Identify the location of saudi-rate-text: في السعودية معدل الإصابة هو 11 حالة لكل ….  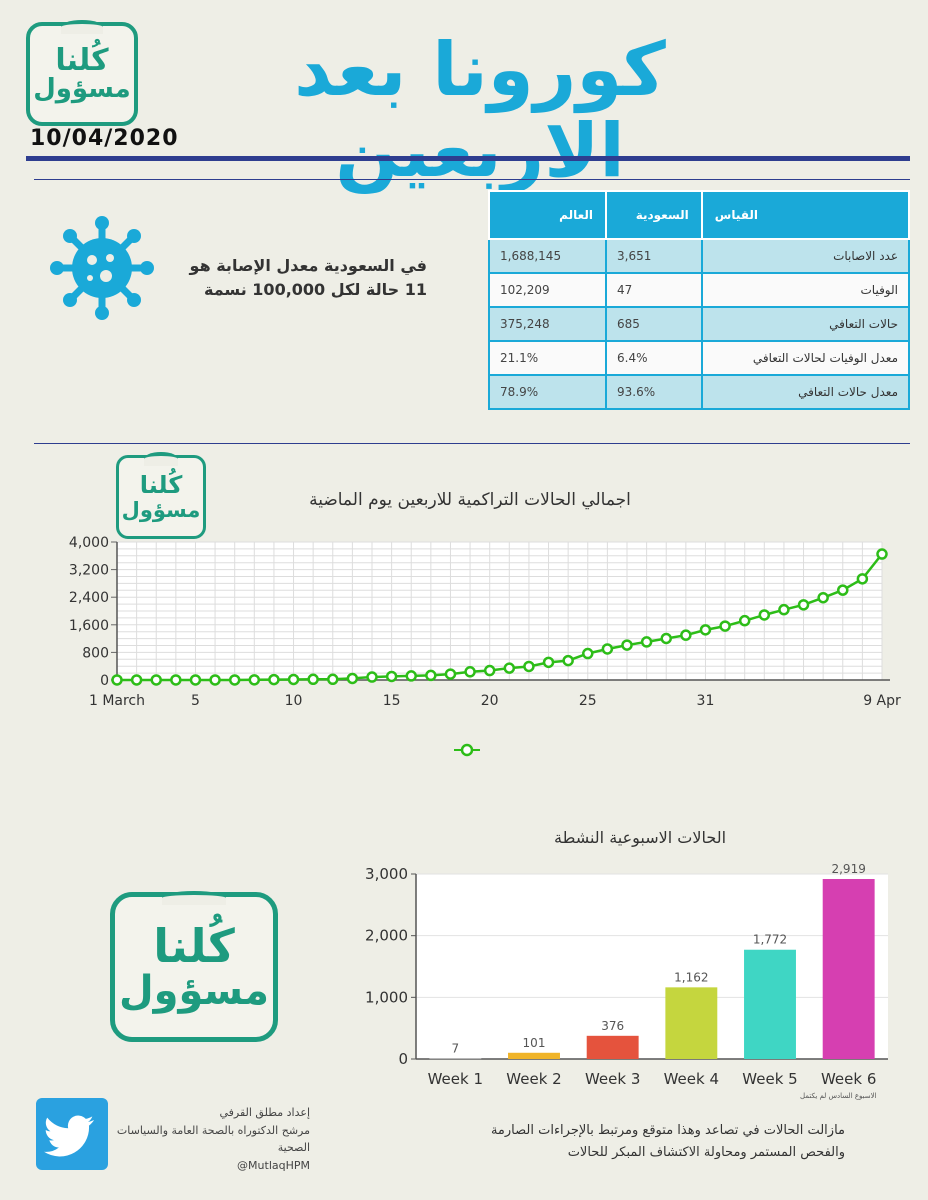
(308, 277).